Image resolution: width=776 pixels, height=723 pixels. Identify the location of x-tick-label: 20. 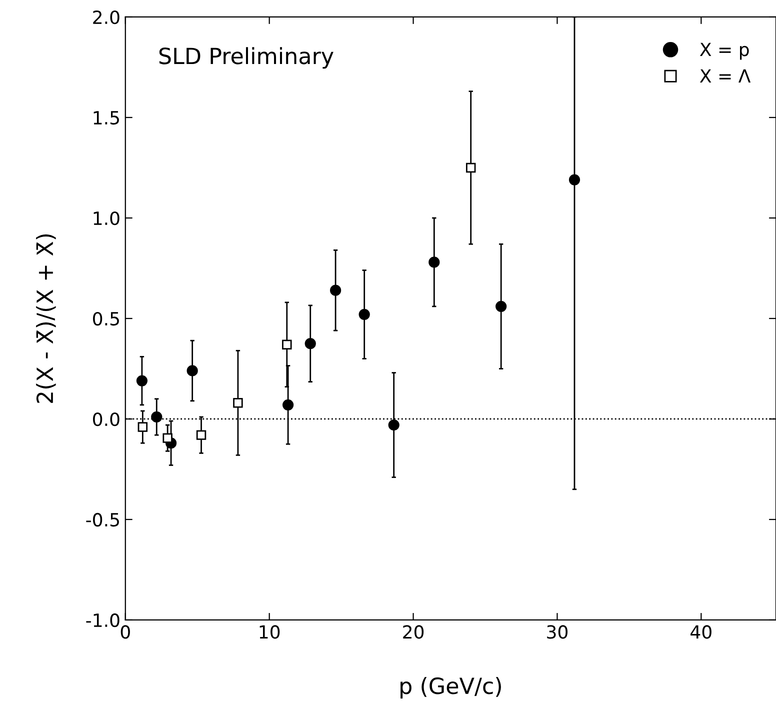
(413, 632).